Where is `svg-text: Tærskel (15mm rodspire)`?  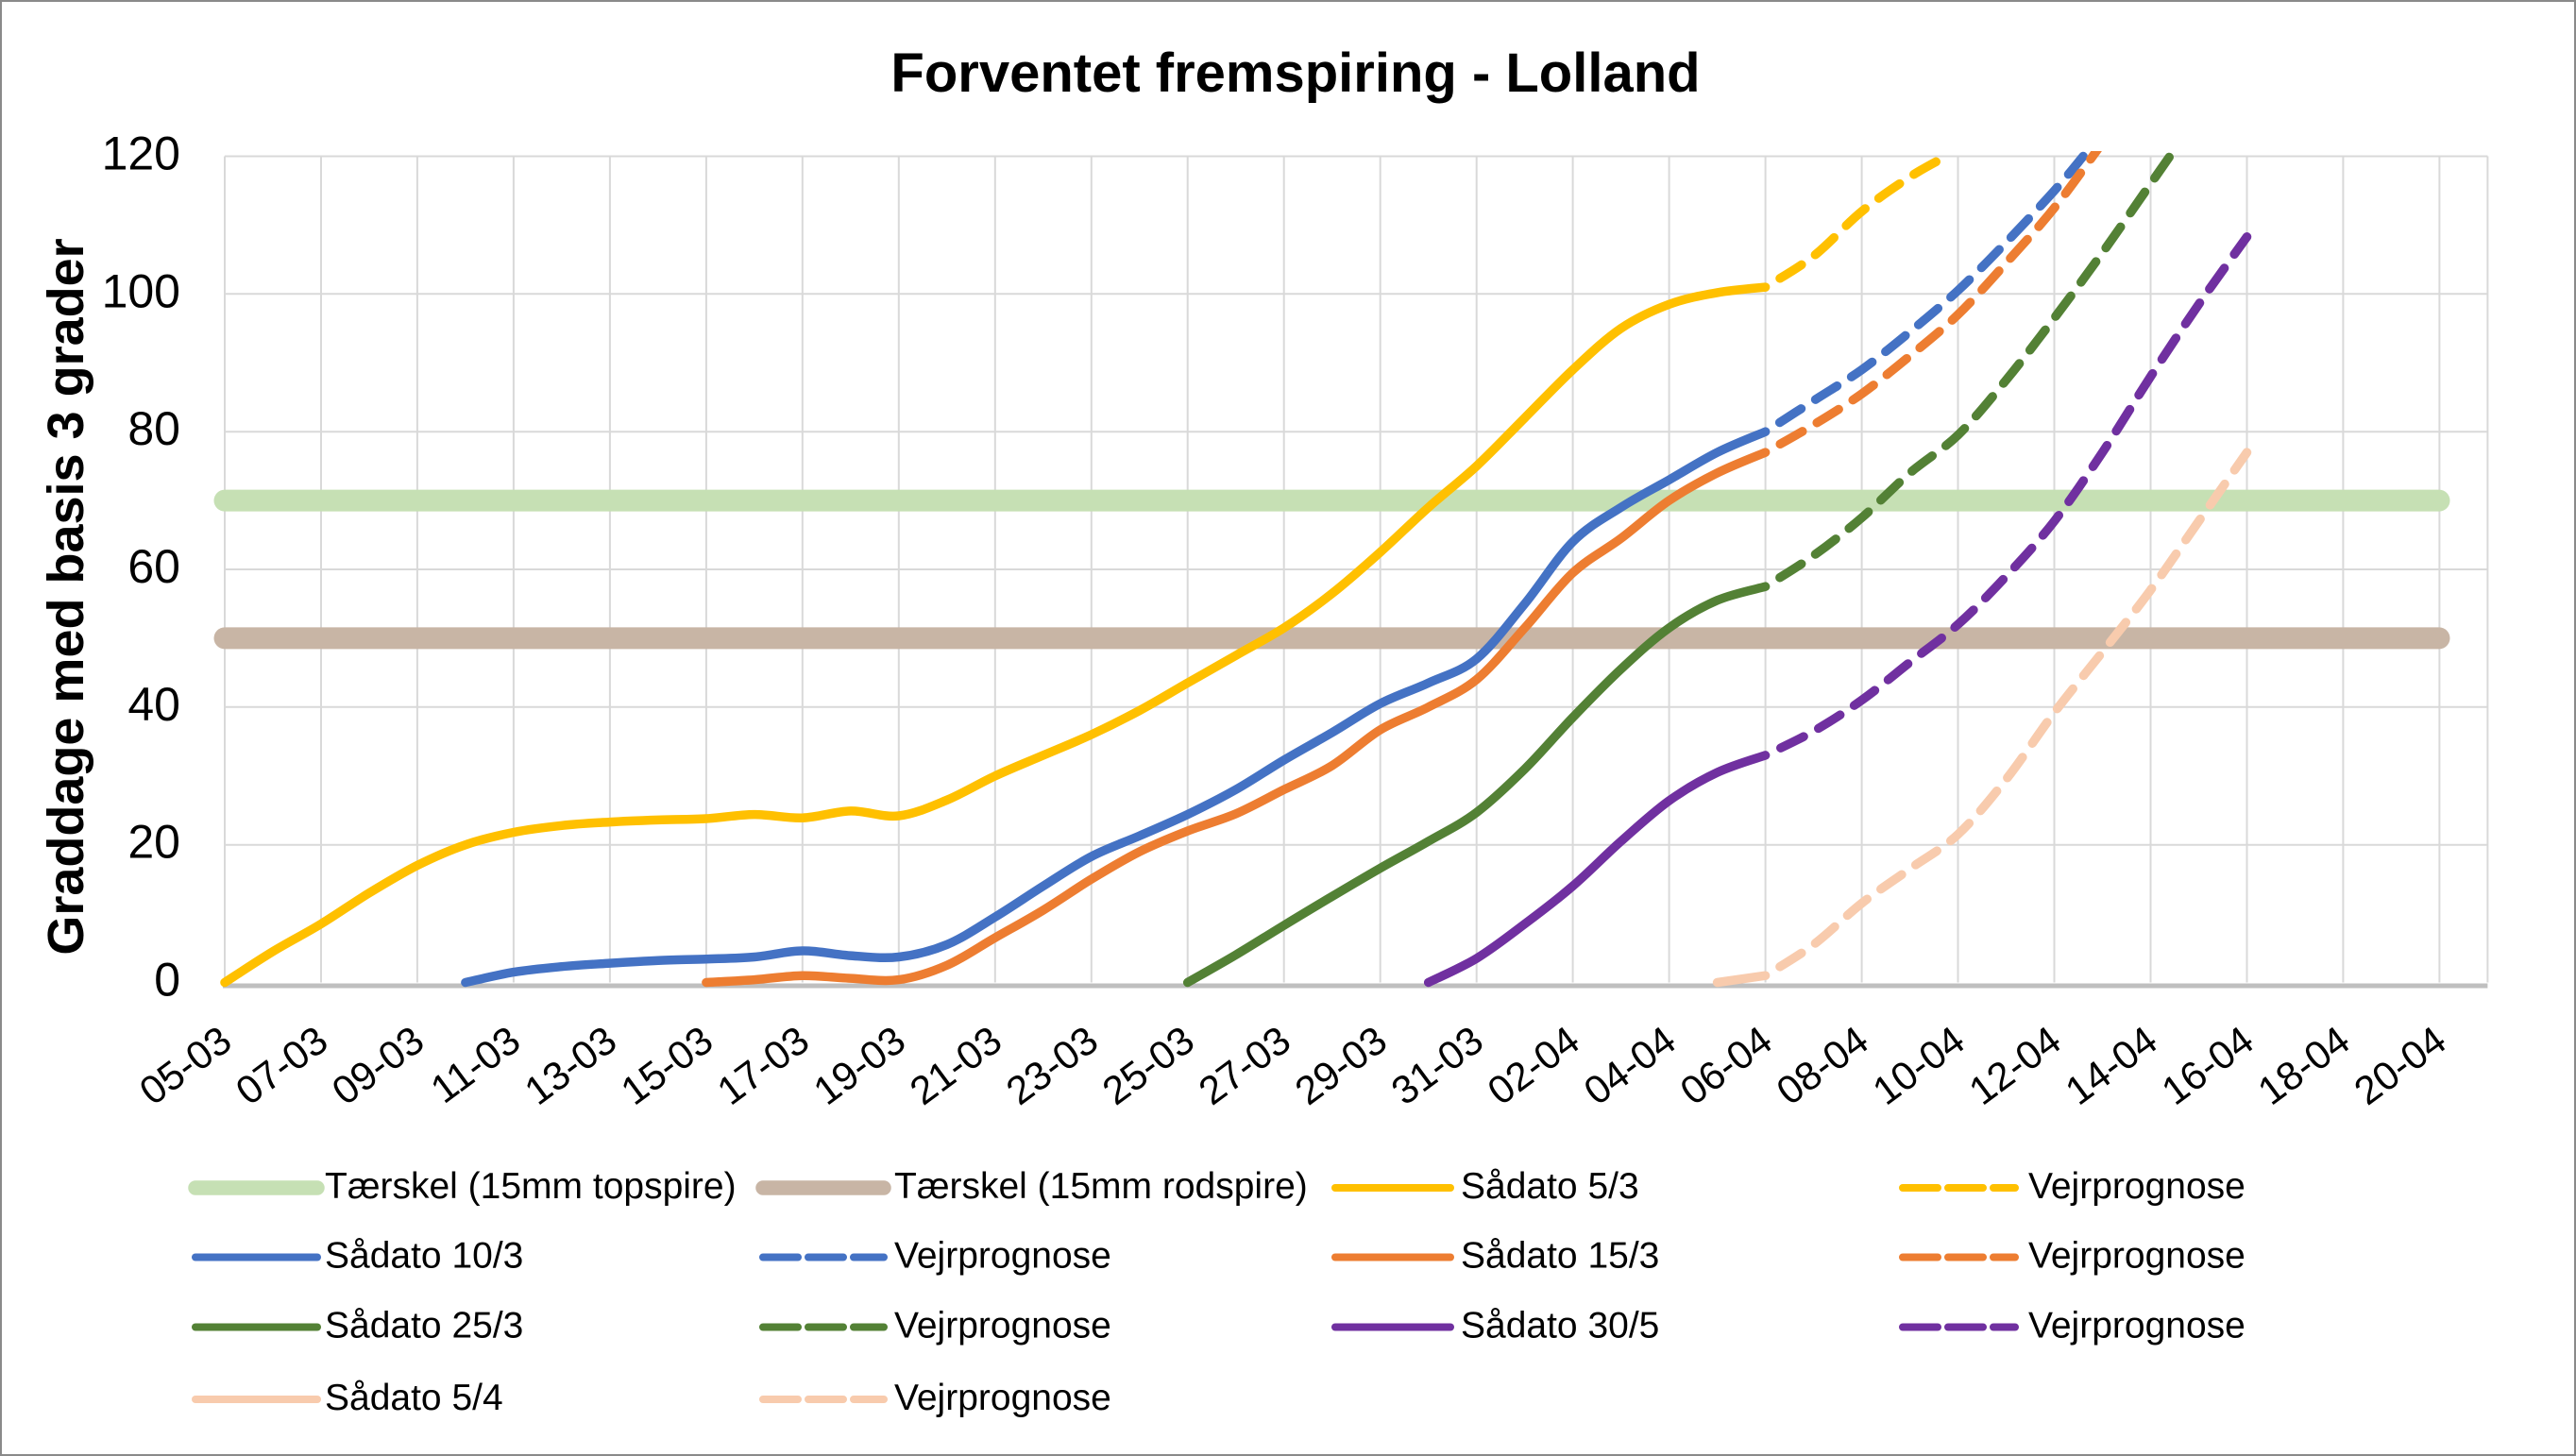 svg-text: Tærskel (15mm rodspire) is located at coordinates (1101, 1186).